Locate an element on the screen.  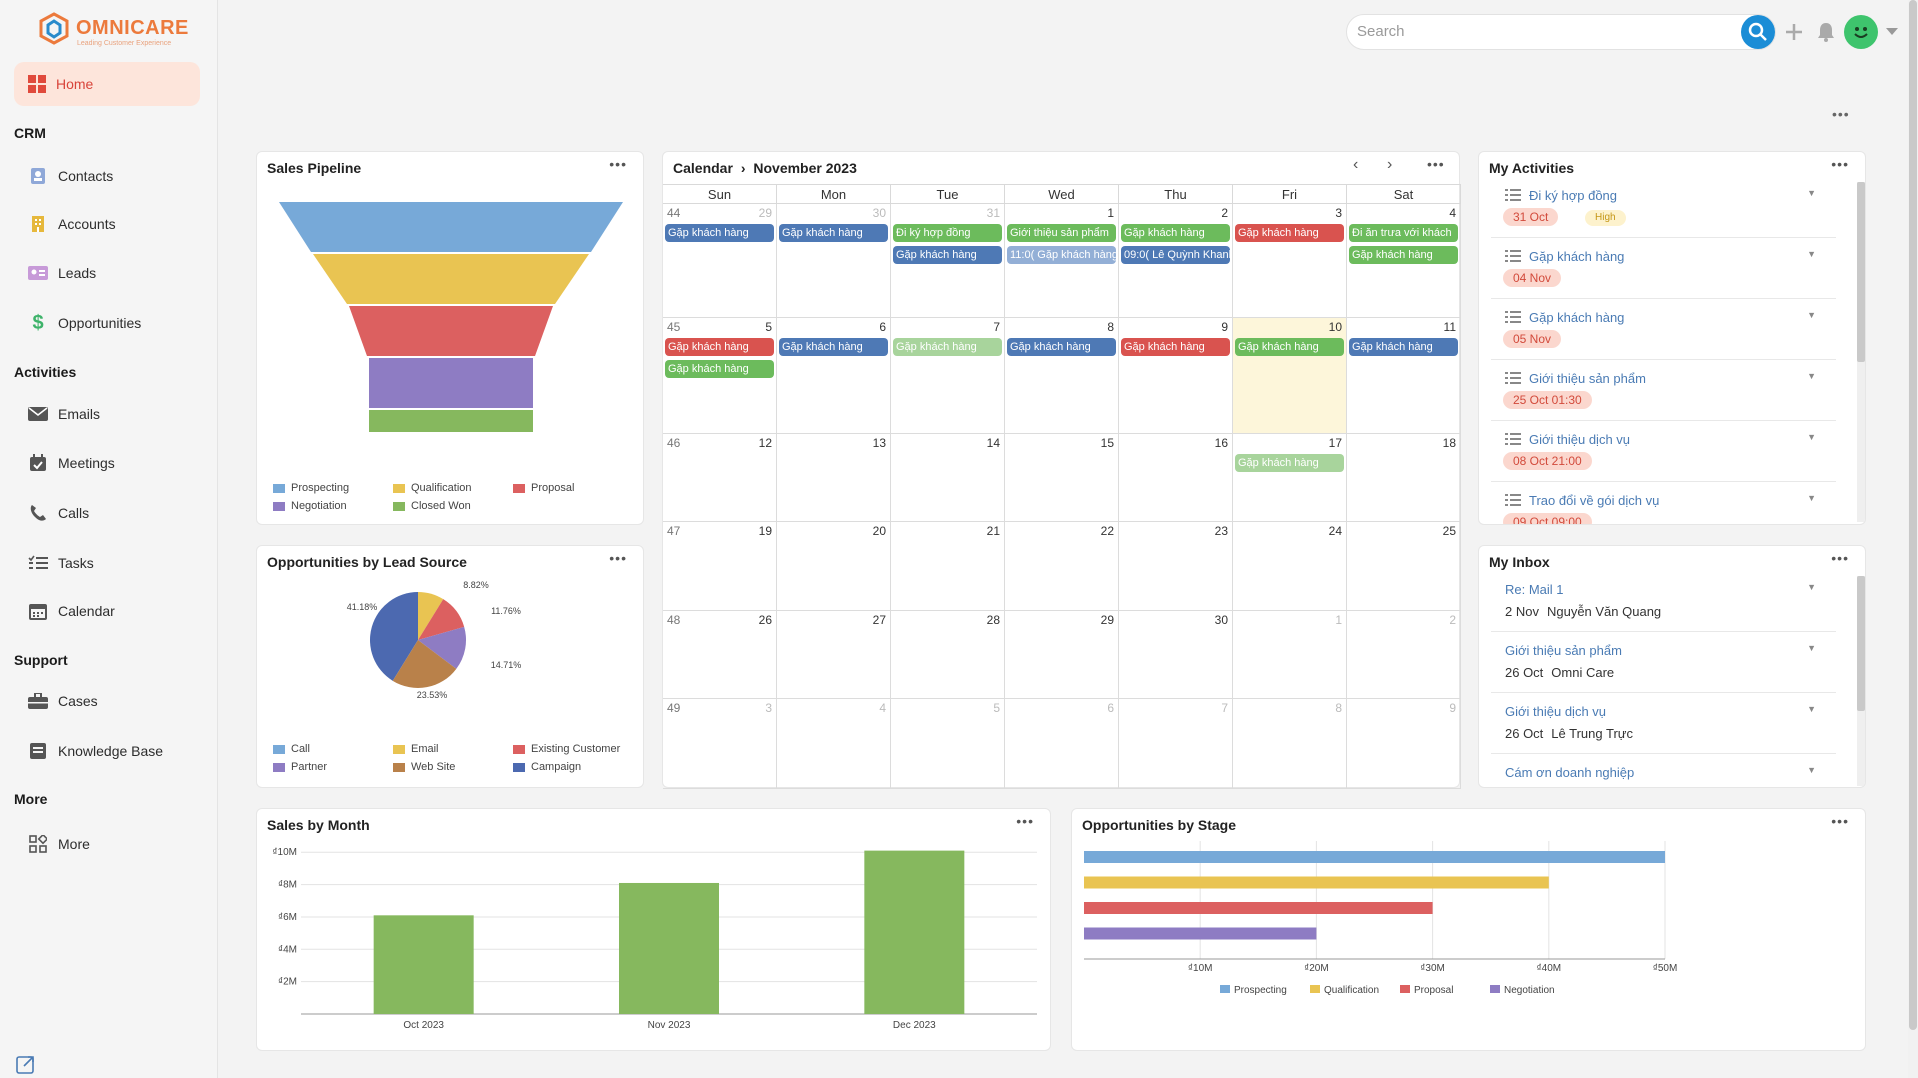
nav-opportunities: $ Opportunities is located at coordinates (84, 323).